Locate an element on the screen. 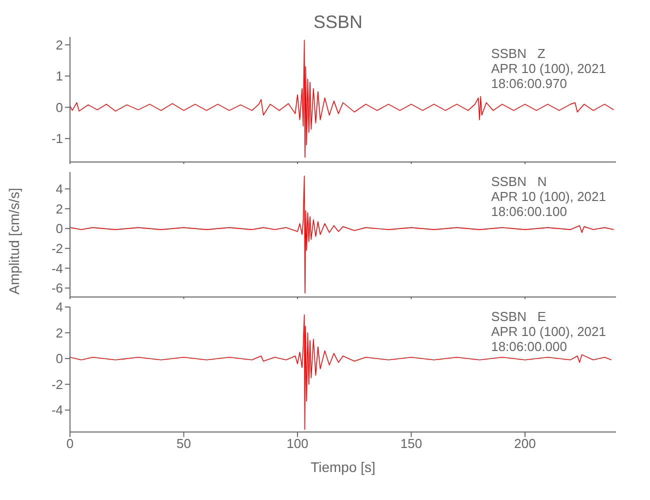 The height and width of the screenshot is (500, 650). x-tick-label: 100 is located at coordinates (297, 444).